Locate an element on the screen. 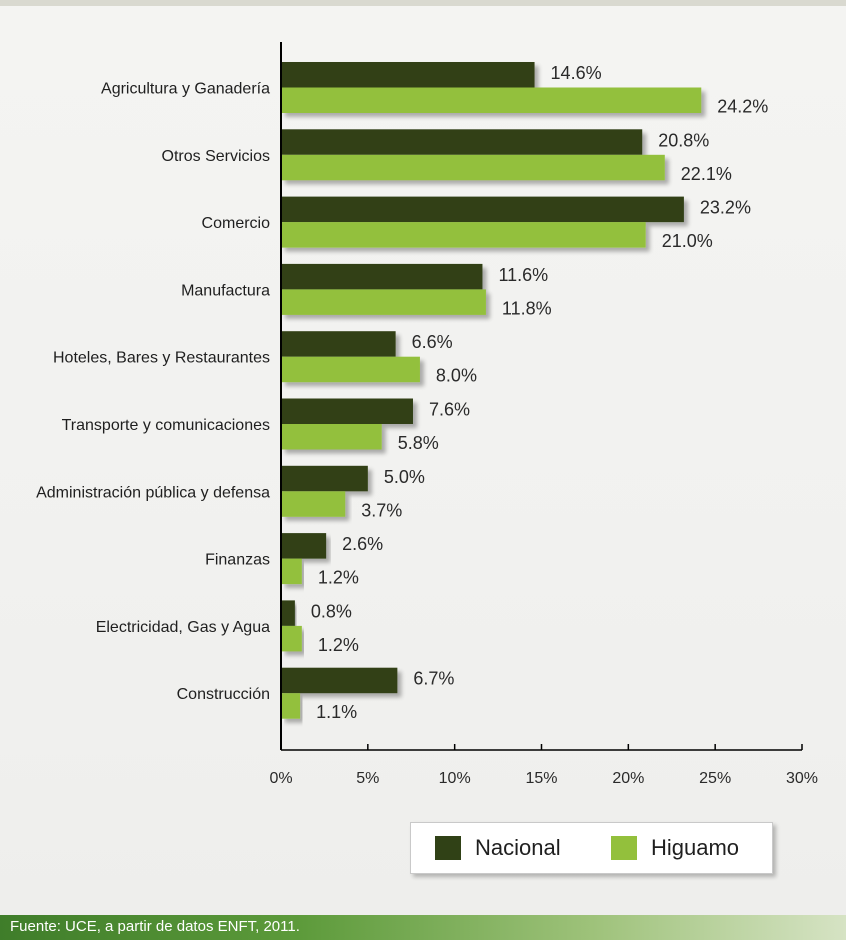 This screenshot has width=846, height=940. category-label-finanzas: Finanzas is located at coordinates (237, 560).